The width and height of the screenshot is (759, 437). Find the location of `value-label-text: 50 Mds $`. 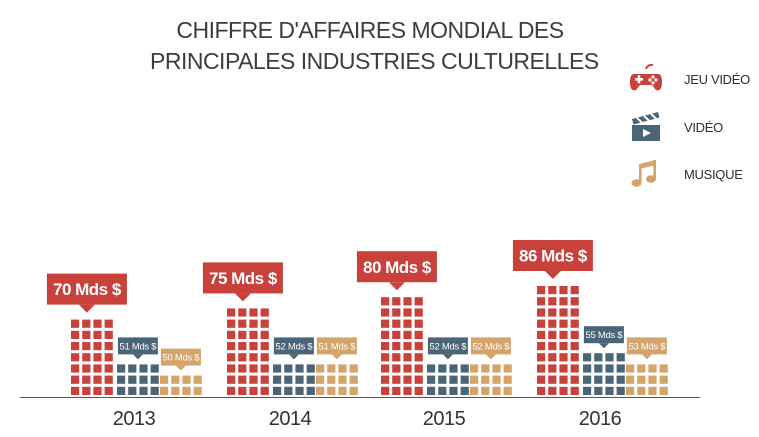

value-label-text: 50 Mds $ is located at coordinates (182, 358).